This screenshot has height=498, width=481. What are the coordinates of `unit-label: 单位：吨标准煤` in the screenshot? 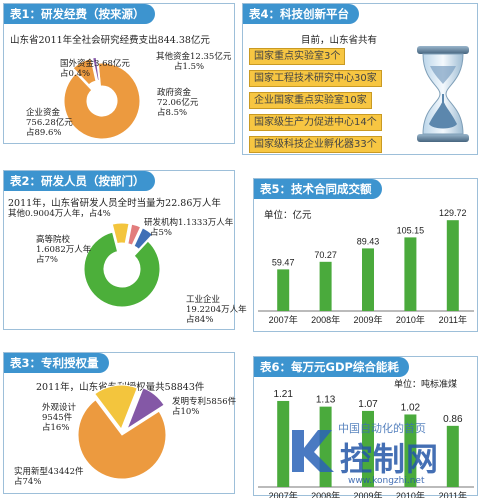 It's located at (426, 385).